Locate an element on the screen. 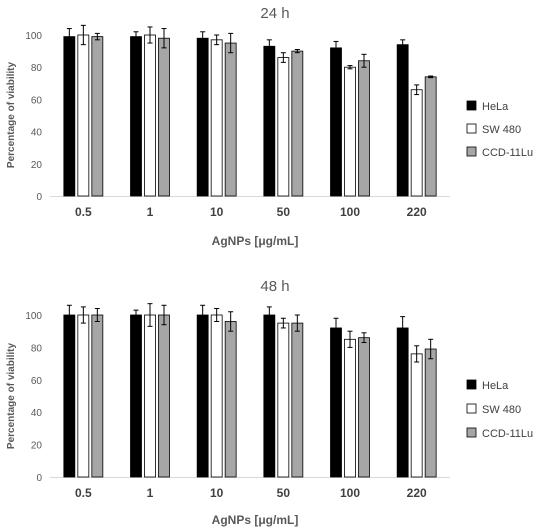 This screenshot has height=532, width=550. chart-title: 24 h is located at coordinates (274, 13).